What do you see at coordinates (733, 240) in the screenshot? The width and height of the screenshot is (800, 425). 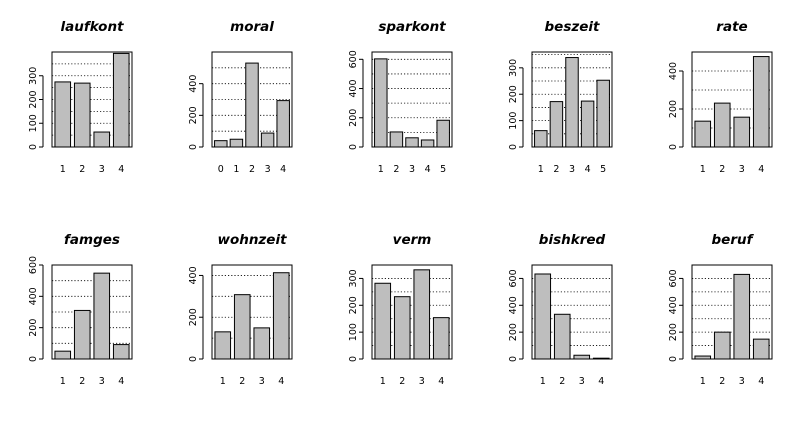 I see `panel-title: beruf` at bounding box center [733, 240].